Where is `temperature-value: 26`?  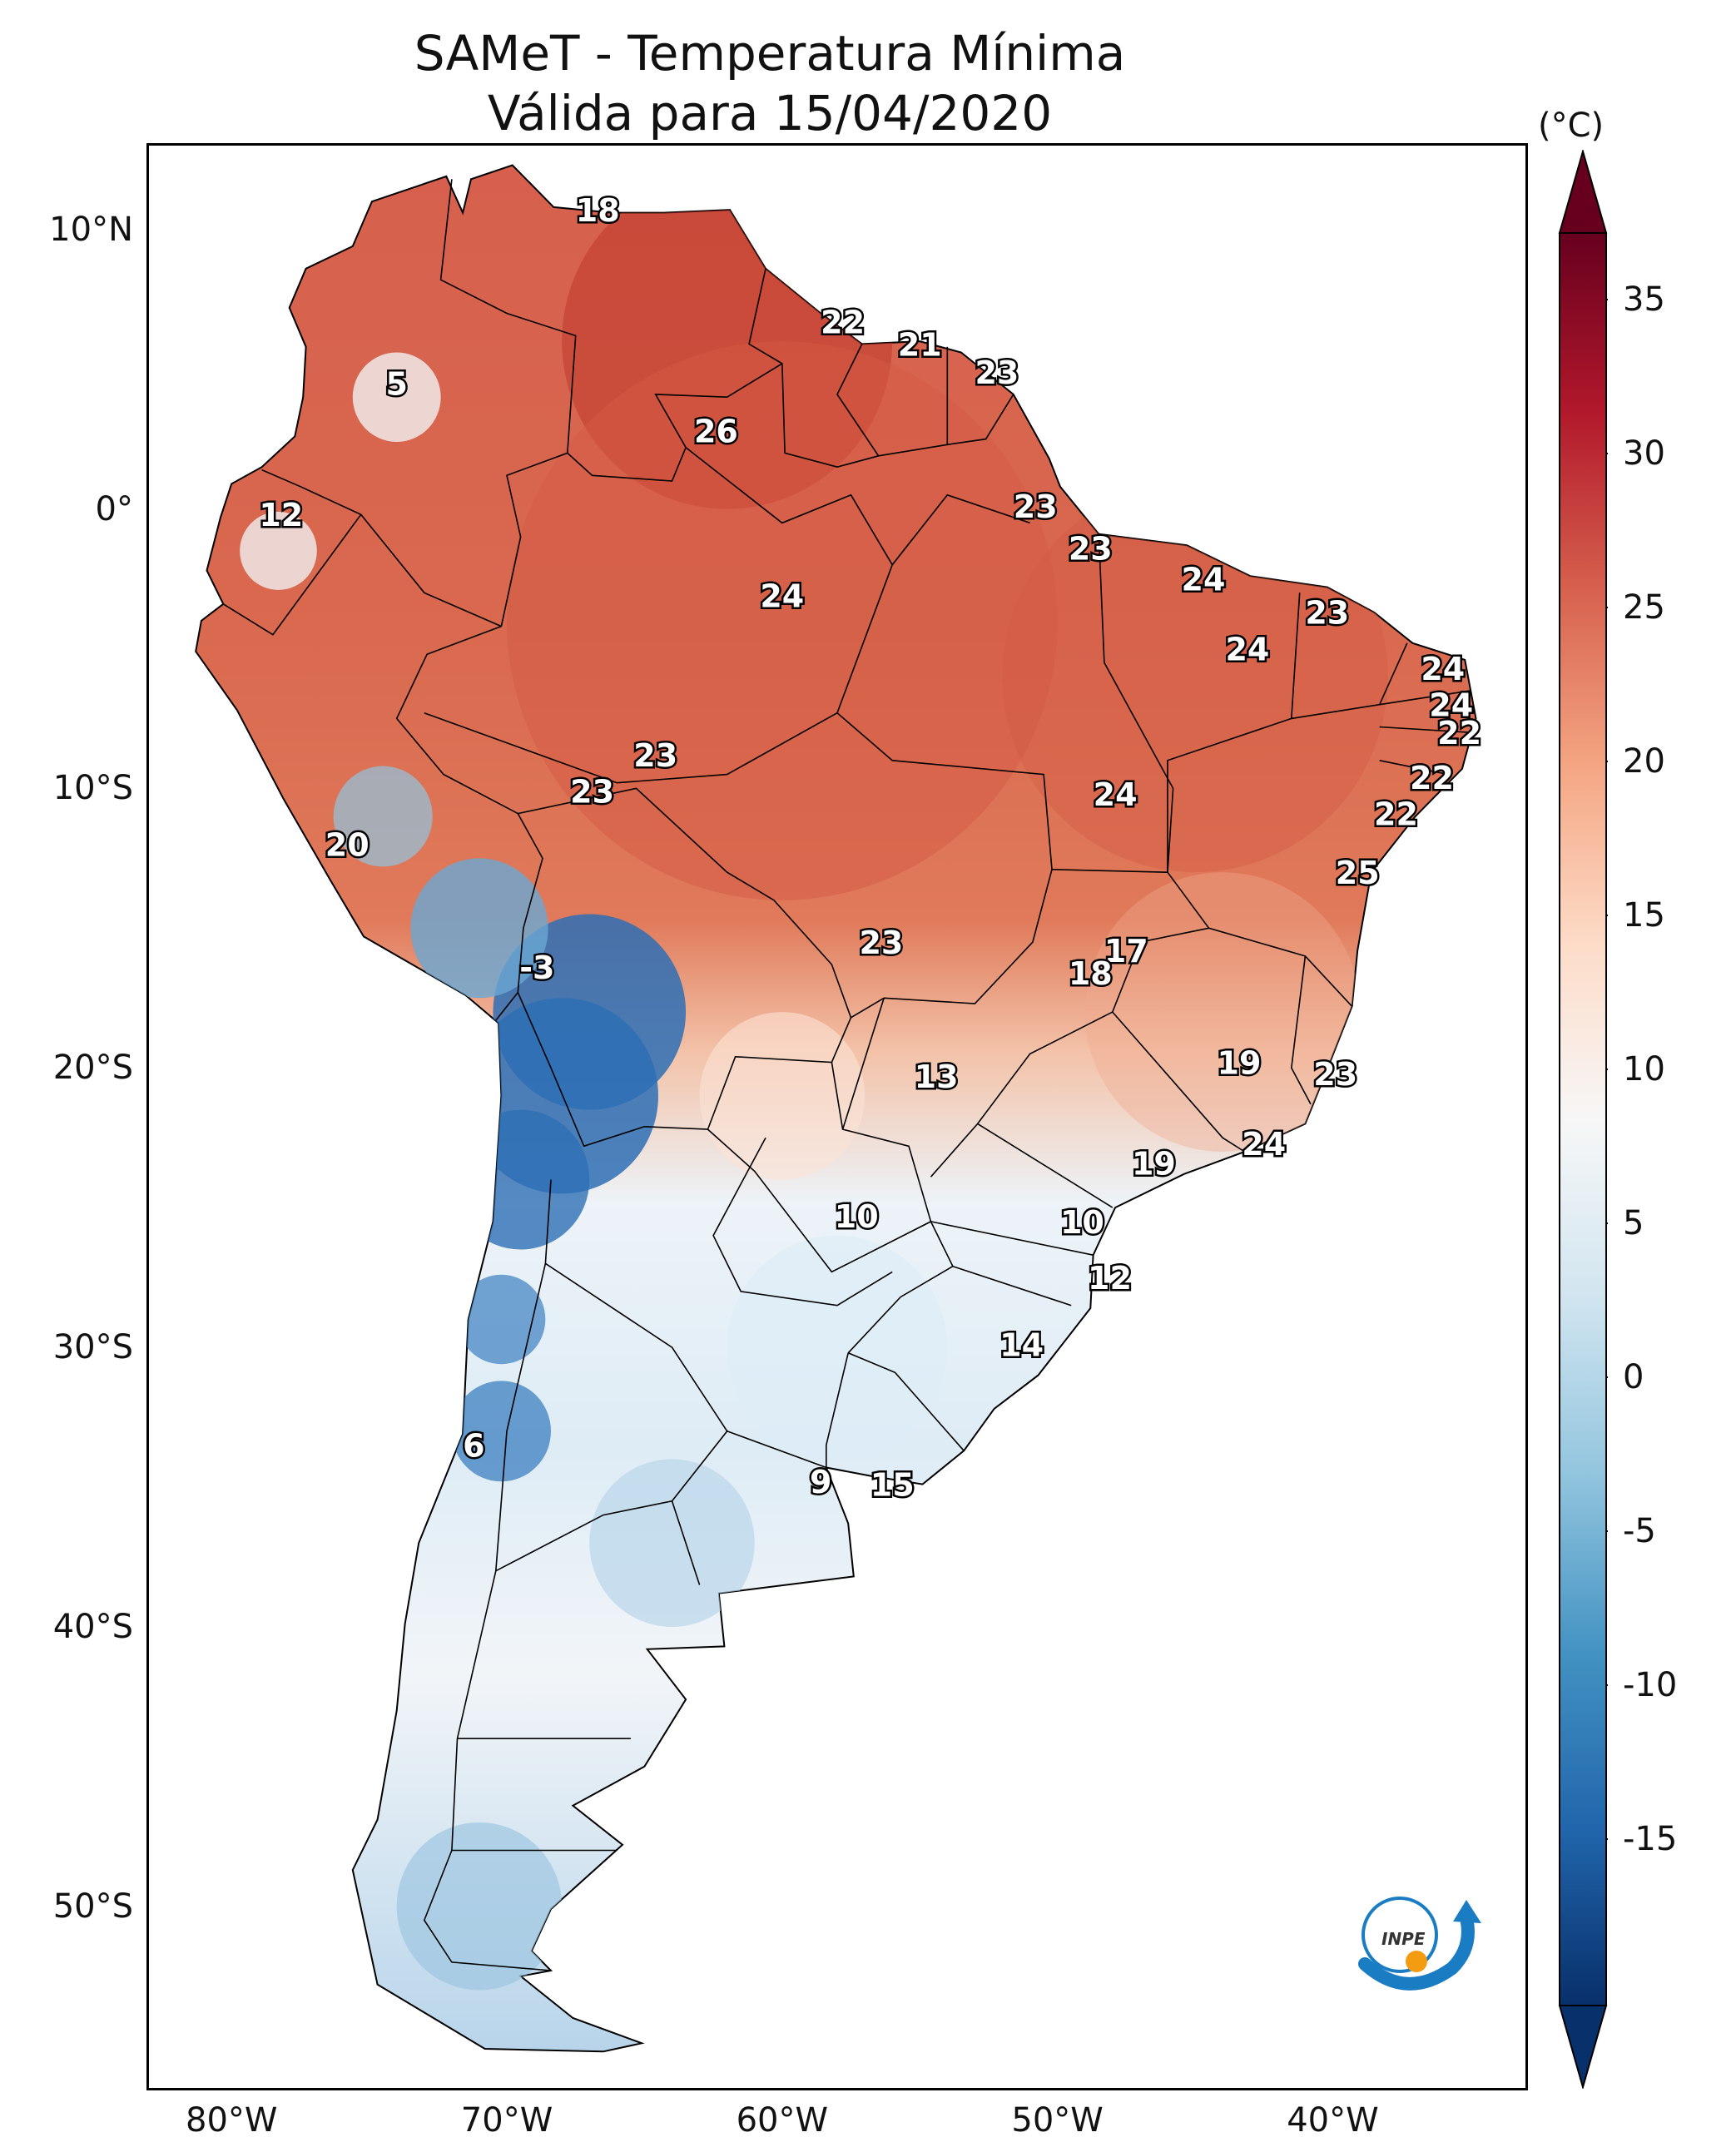 temperature-value: 26 is located at coordinates (716, 431).